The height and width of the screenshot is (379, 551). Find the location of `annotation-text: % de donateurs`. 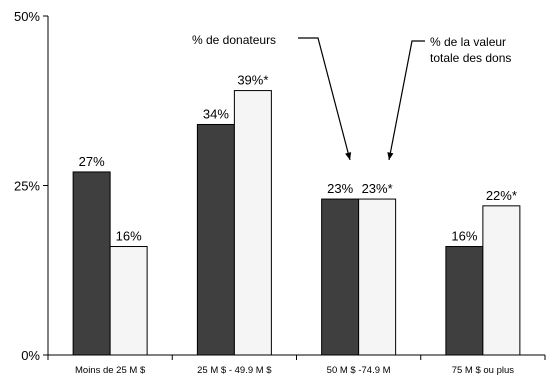

annotation-text: % de donateurs is located at coordinates (234, 40).